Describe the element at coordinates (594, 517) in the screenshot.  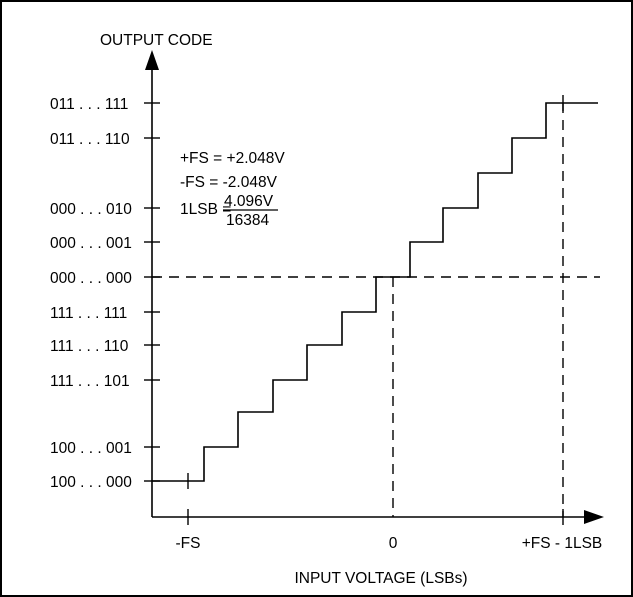
I see `x-axis-arrow` at that location.